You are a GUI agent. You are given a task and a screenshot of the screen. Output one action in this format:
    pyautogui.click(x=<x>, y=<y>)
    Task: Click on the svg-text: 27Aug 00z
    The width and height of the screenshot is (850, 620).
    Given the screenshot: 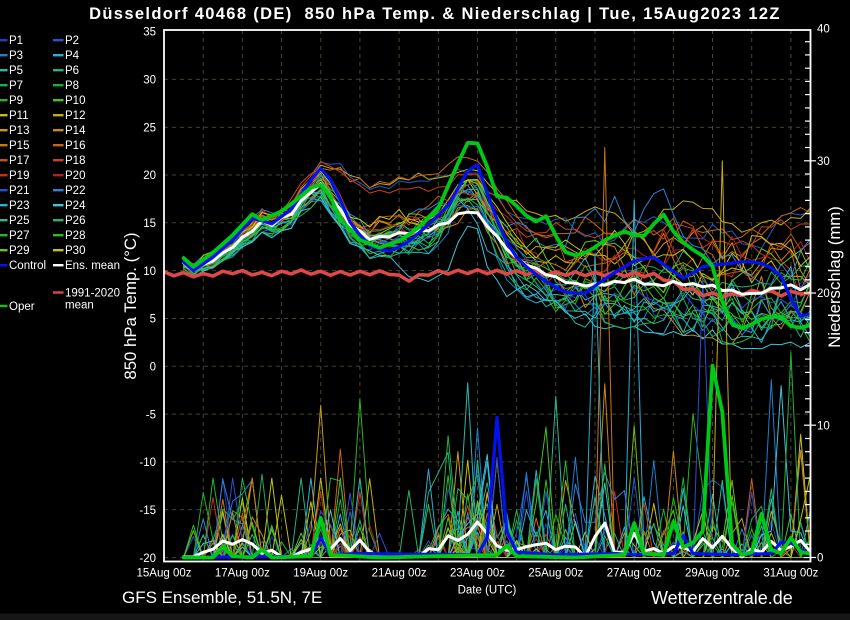 What is the action you would take?
    pyautogui.click(x=634, y=574)
    